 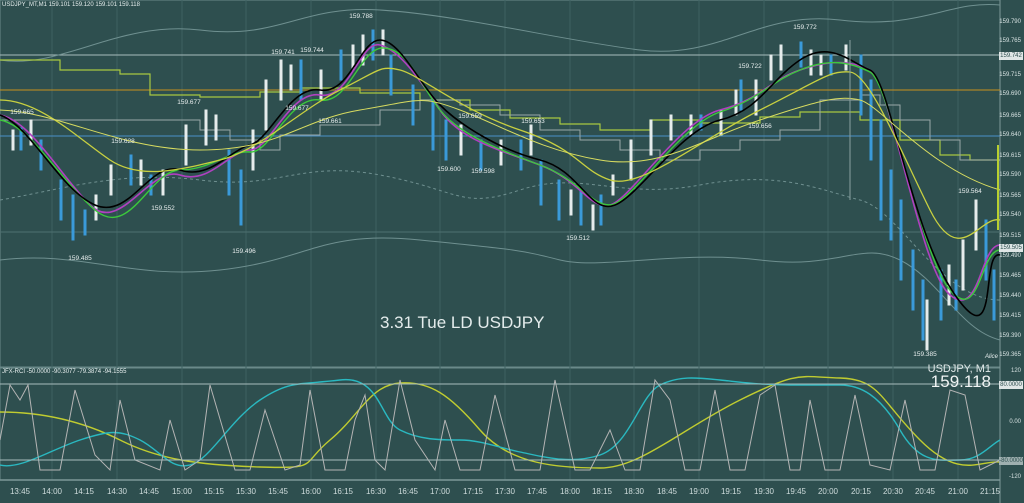 What do you see at coordinates (22, 112) in the screenshot?
I see `price-annotation: 159.665` at bounding box center [22, 112].